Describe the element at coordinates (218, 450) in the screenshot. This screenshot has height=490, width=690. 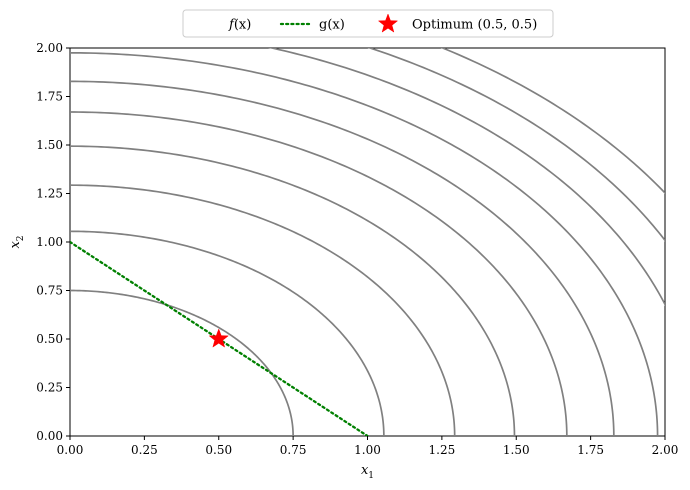
I see `x-tick-label: 0.50` at that location.